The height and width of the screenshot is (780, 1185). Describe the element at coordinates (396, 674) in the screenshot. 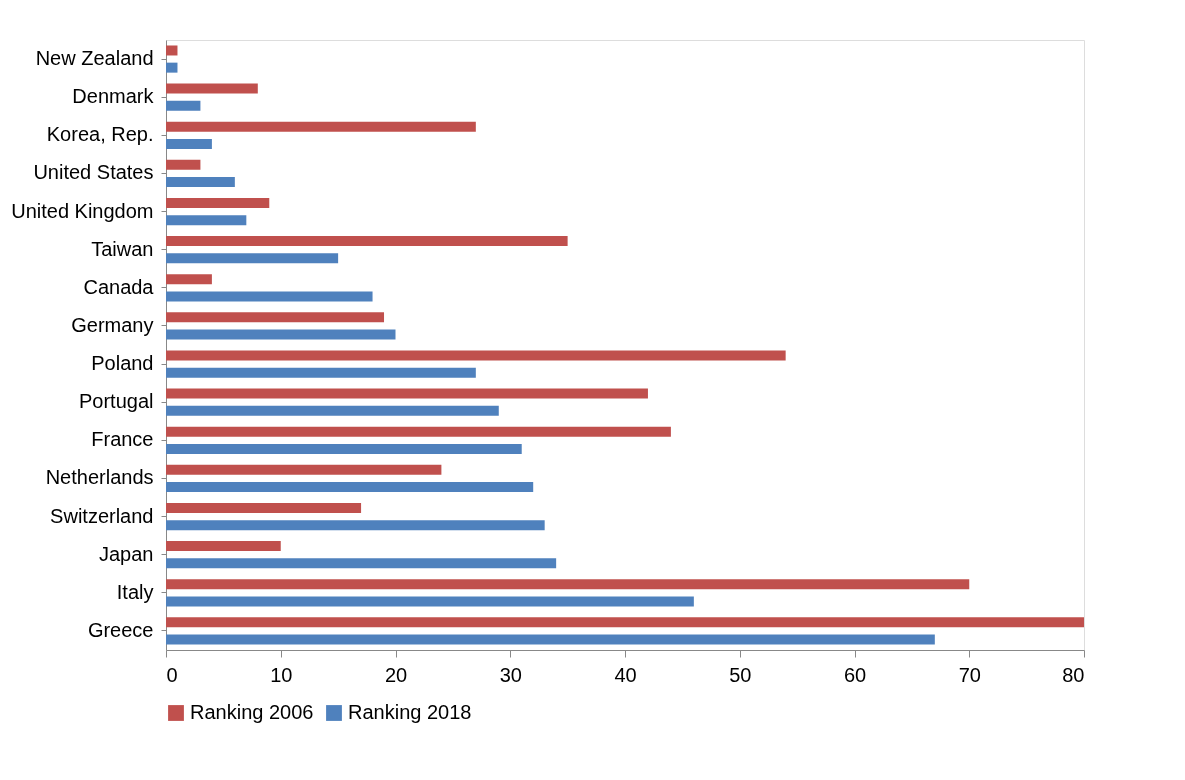

I see `x-tick-label: 20` at that location.